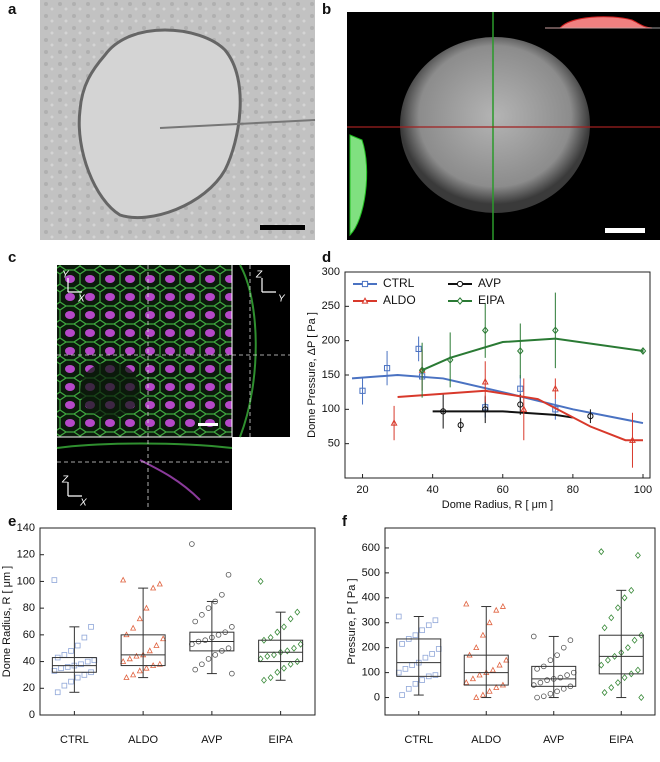 The image size is (660, 762). What do you see at coordinates (399, 283) in the screenshot?
I see `legend-label: CTRL` at bounding box center [399, 283].